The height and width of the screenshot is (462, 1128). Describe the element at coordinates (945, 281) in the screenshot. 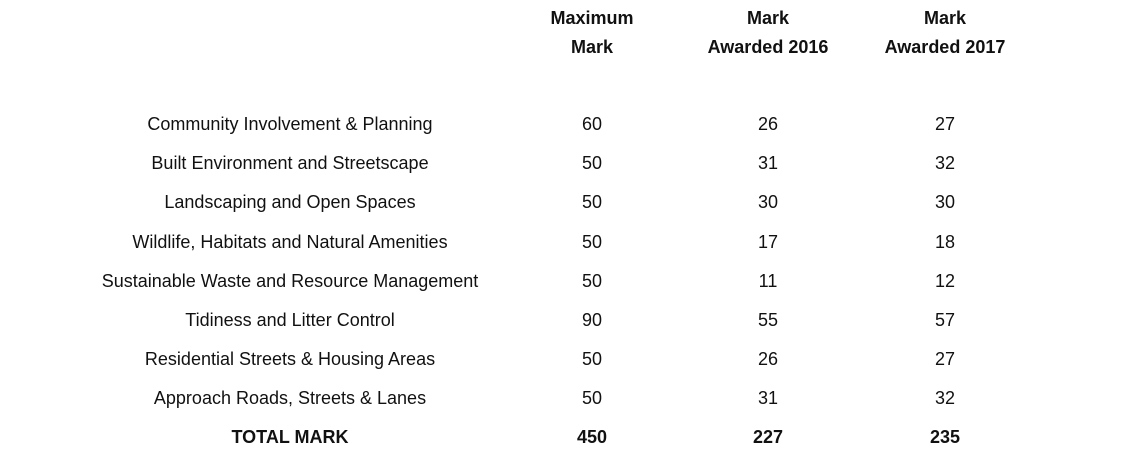

I see `awarded-2017-value: 12` at that location.